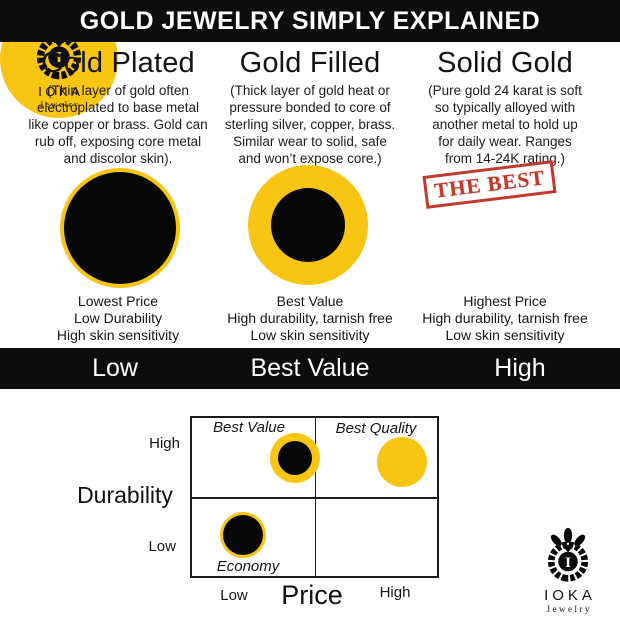 This screenshot has height=620, width=620. Describe the element at coordinates (505, 301) in the screenshot. I see `stat-line: Highest Price` at that location.